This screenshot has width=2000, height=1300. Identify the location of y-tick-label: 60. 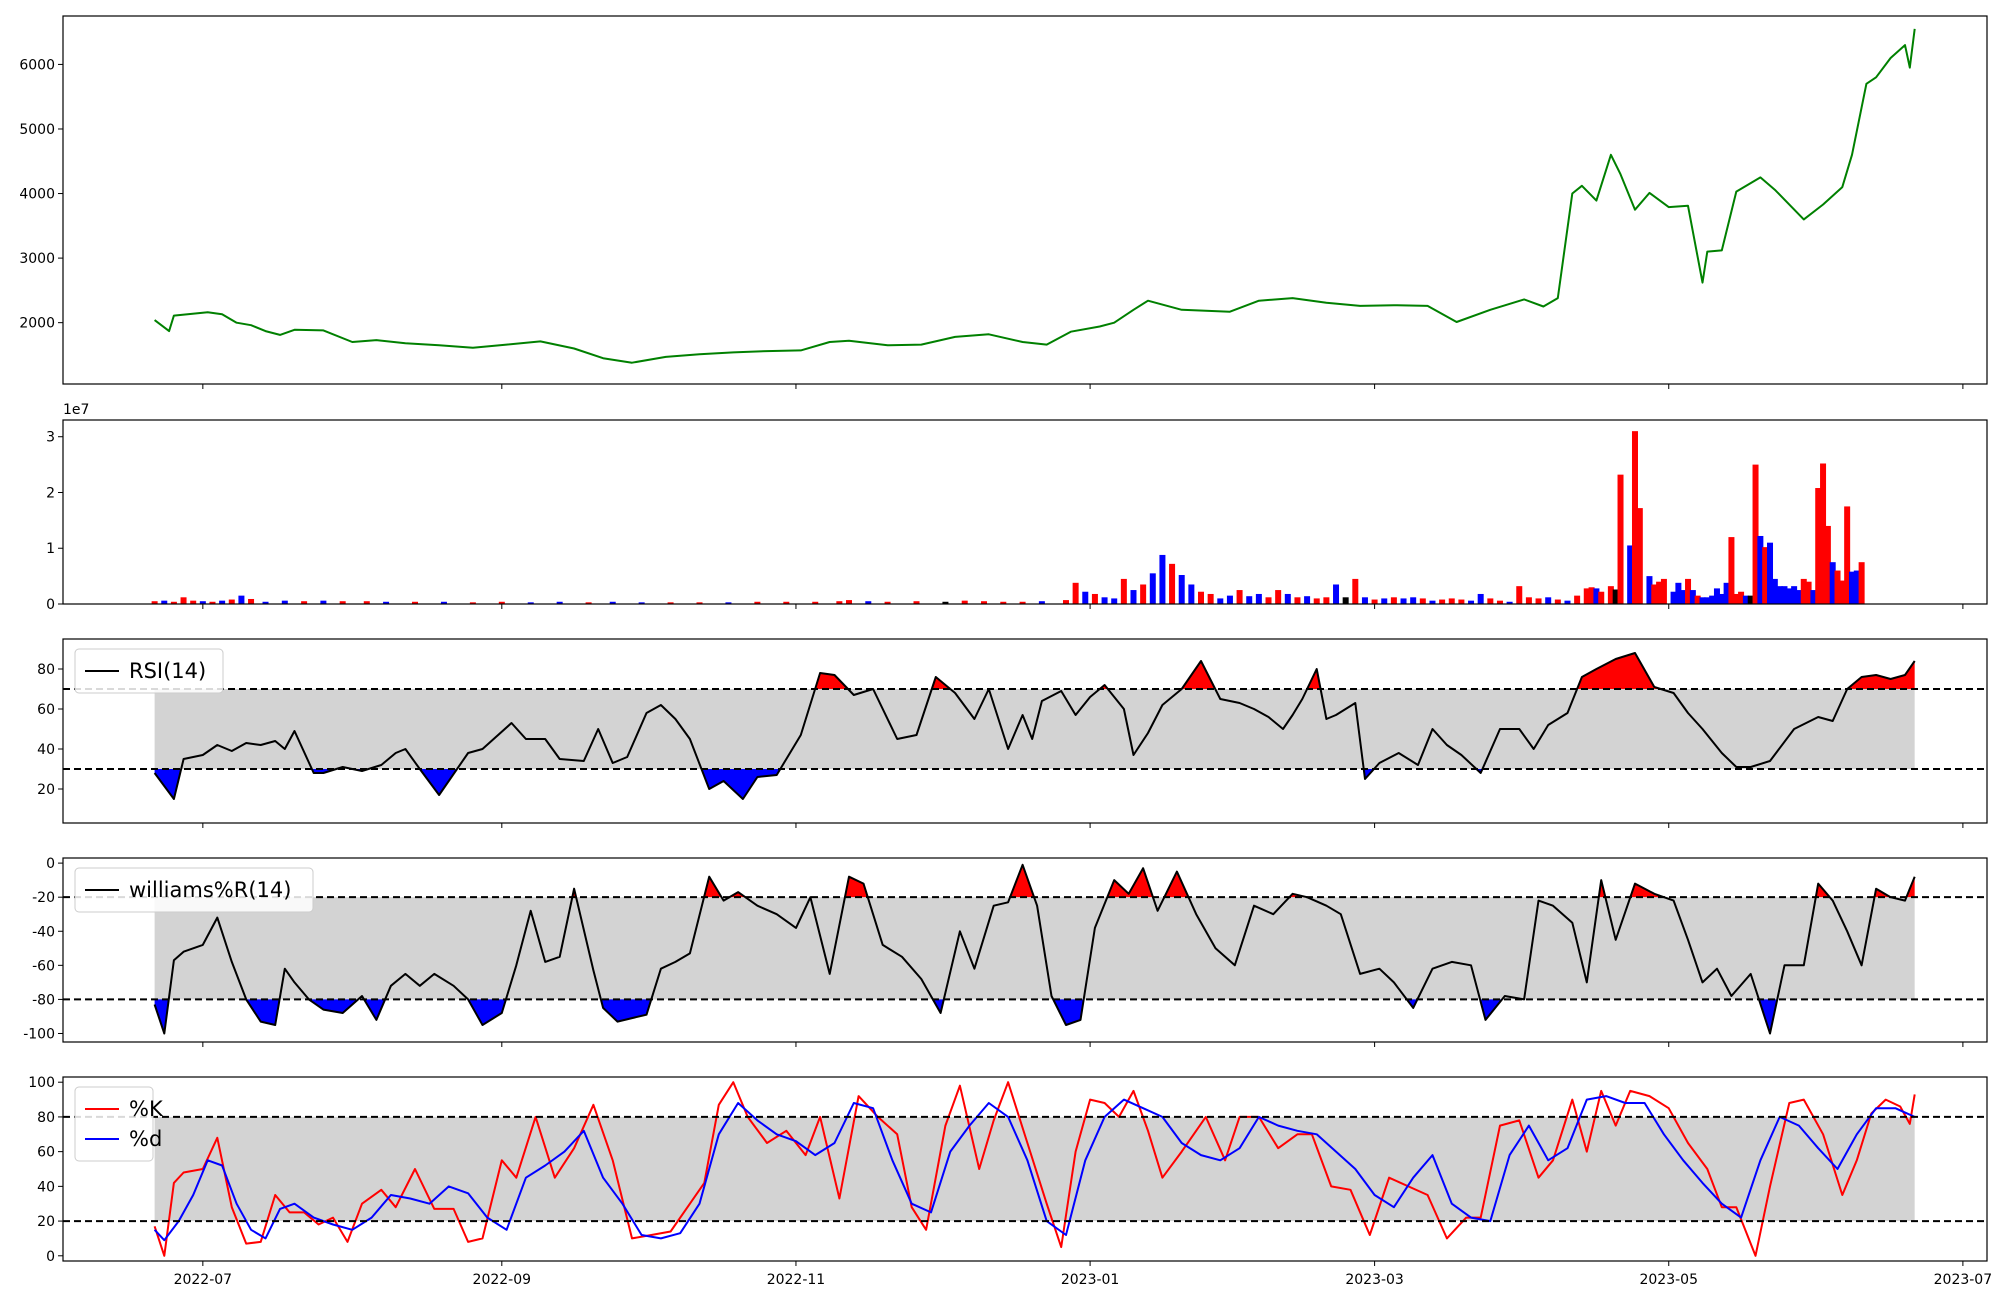
(46, 710).